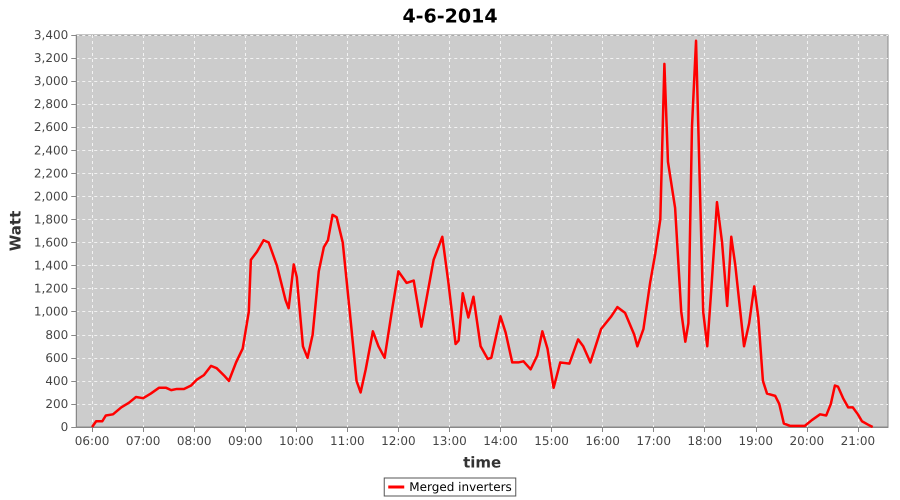  Describe the element at coordinates (51, 311) in the screenshot. I see `y-tick-label: 1,000` at that location.